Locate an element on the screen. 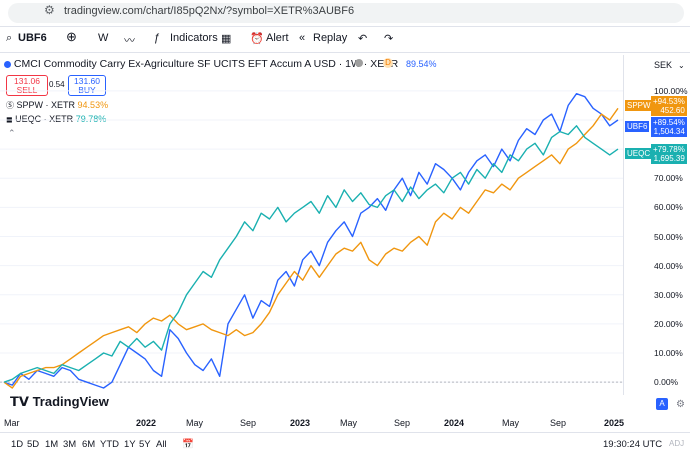  x-tick-label: 2025 is located at coordinates (614, 423).